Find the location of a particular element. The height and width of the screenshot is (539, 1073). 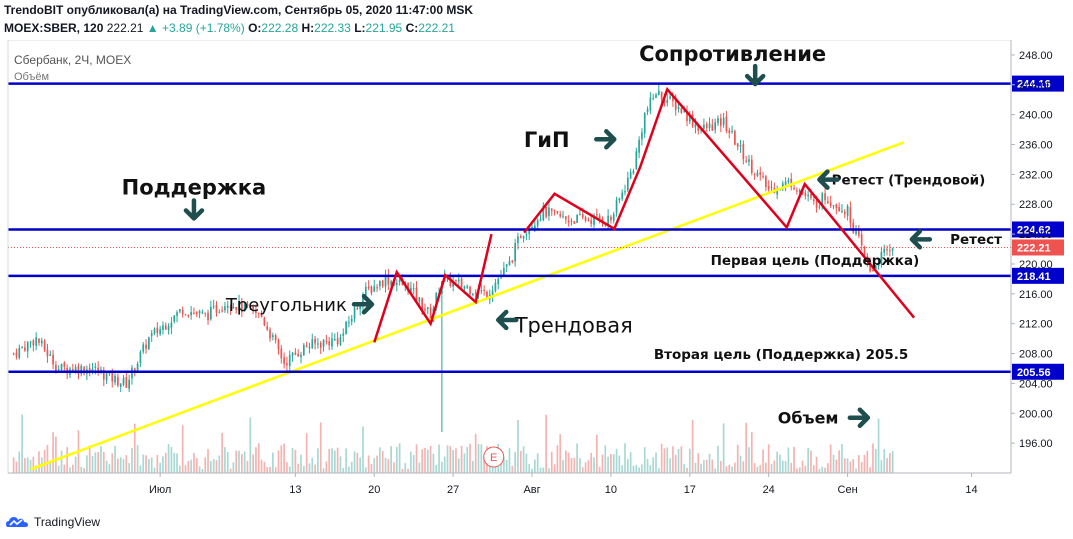

annotation-label: Сопротивление is located at coordinates (732, 54).